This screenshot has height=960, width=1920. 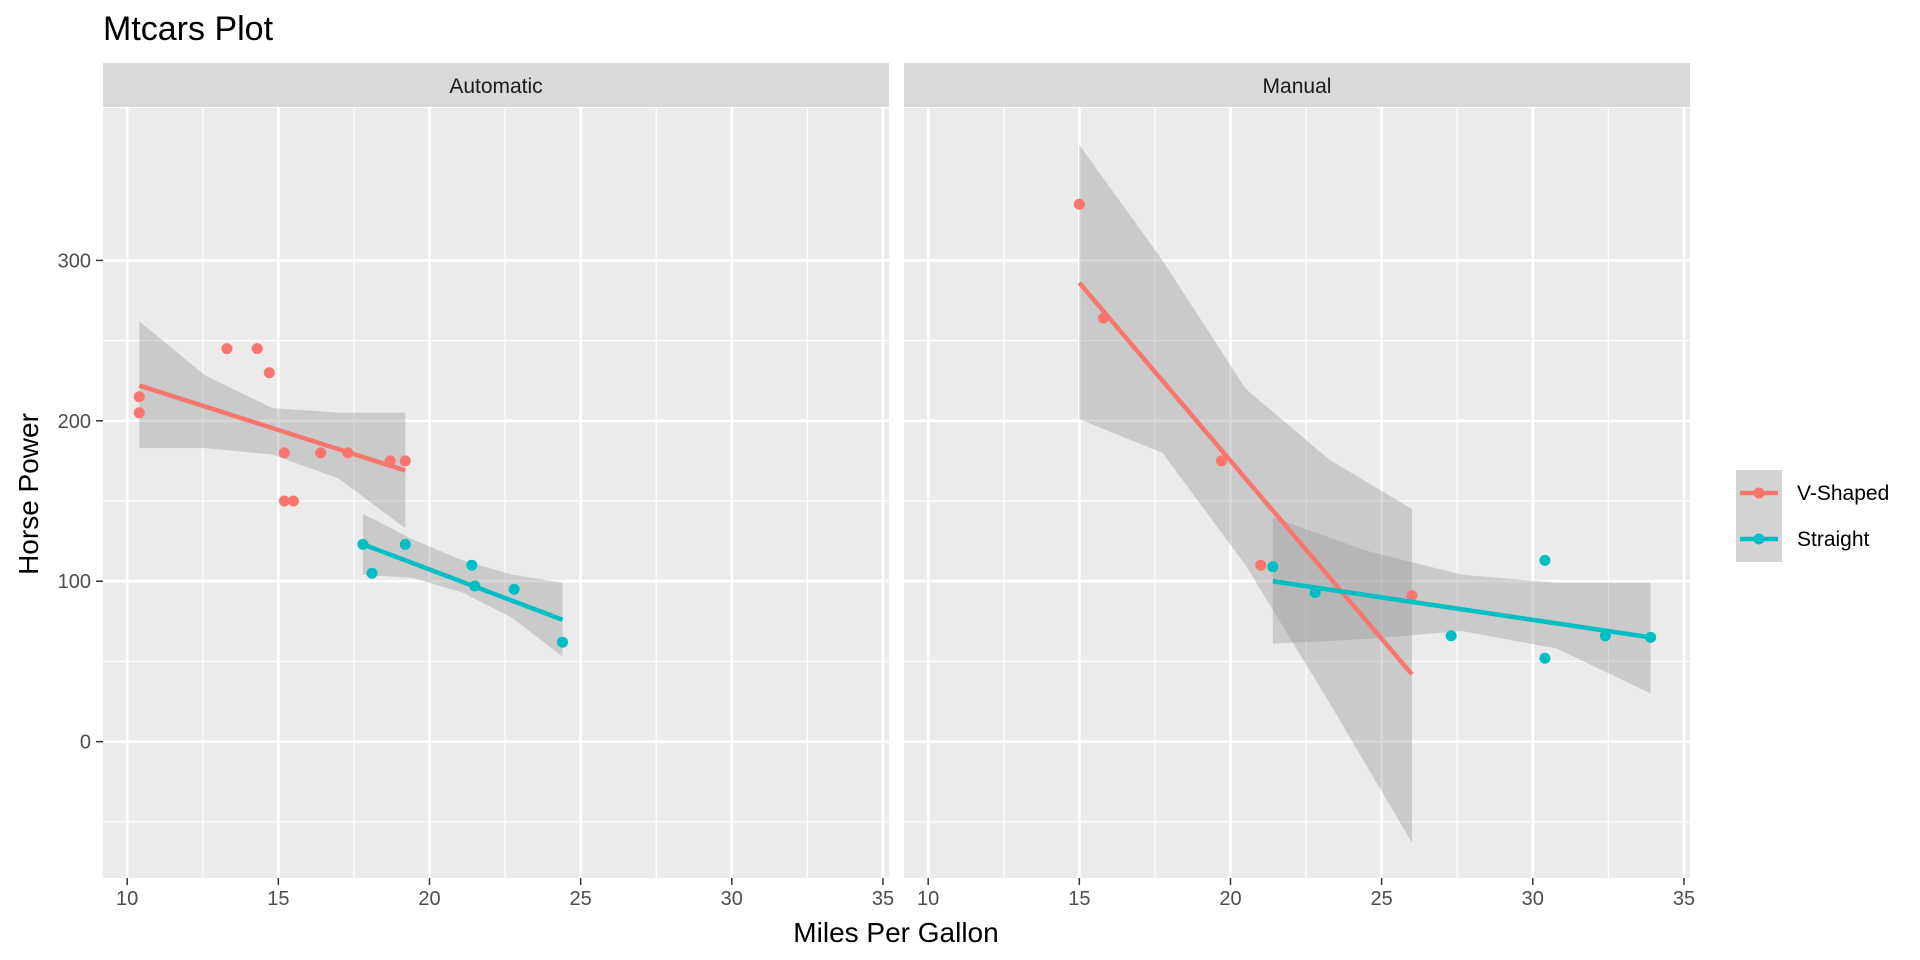 What do you see at coordinates (188, 29) in the screenshot?
I see `chart-title: Mtcars Plot` at bounding box center [188, 29].